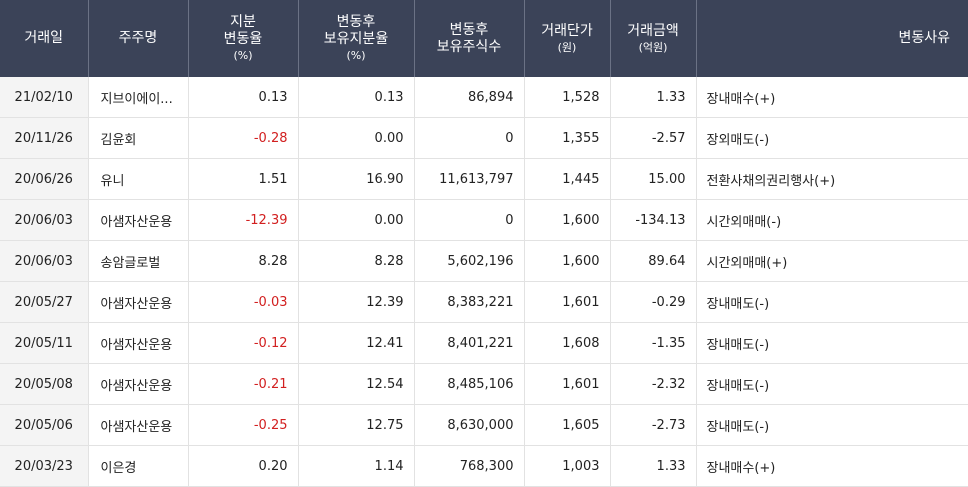  What do you see at coordinates (243, 384) in the screenshot?
I see `cell-share-change: -0.21` at bounding box center [243, 384].